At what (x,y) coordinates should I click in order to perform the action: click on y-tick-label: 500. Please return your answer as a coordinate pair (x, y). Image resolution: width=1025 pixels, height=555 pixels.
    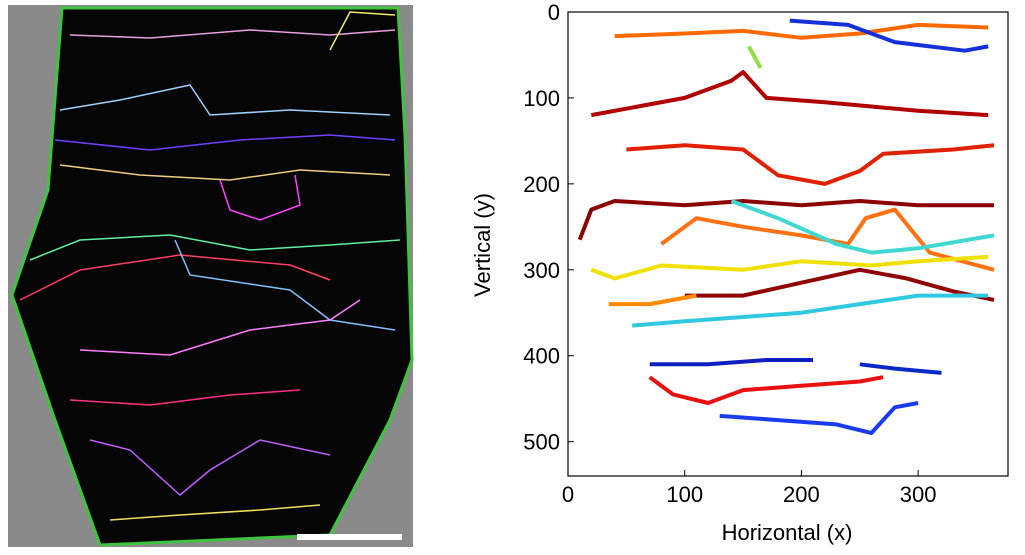
    Looking at the image, I should click on (541, 442).